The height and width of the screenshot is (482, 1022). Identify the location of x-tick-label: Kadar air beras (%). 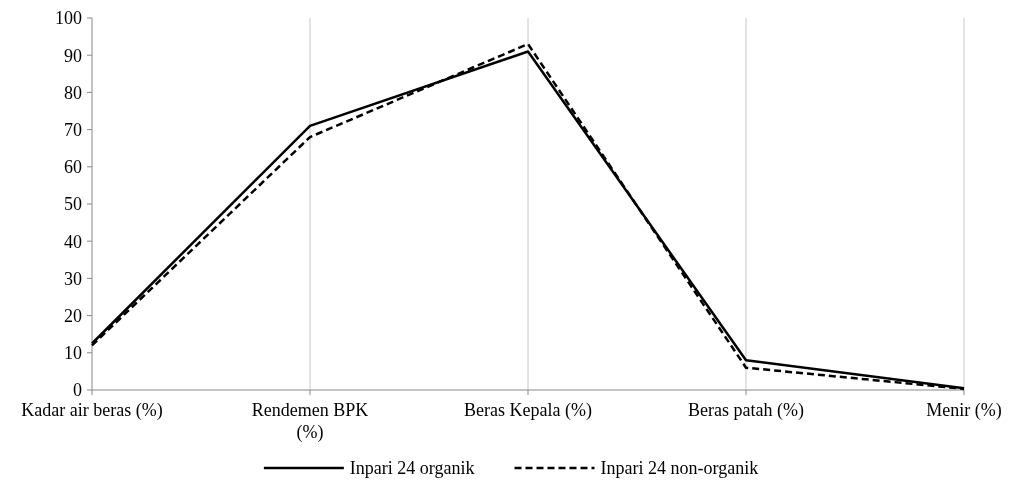
(92, 410).